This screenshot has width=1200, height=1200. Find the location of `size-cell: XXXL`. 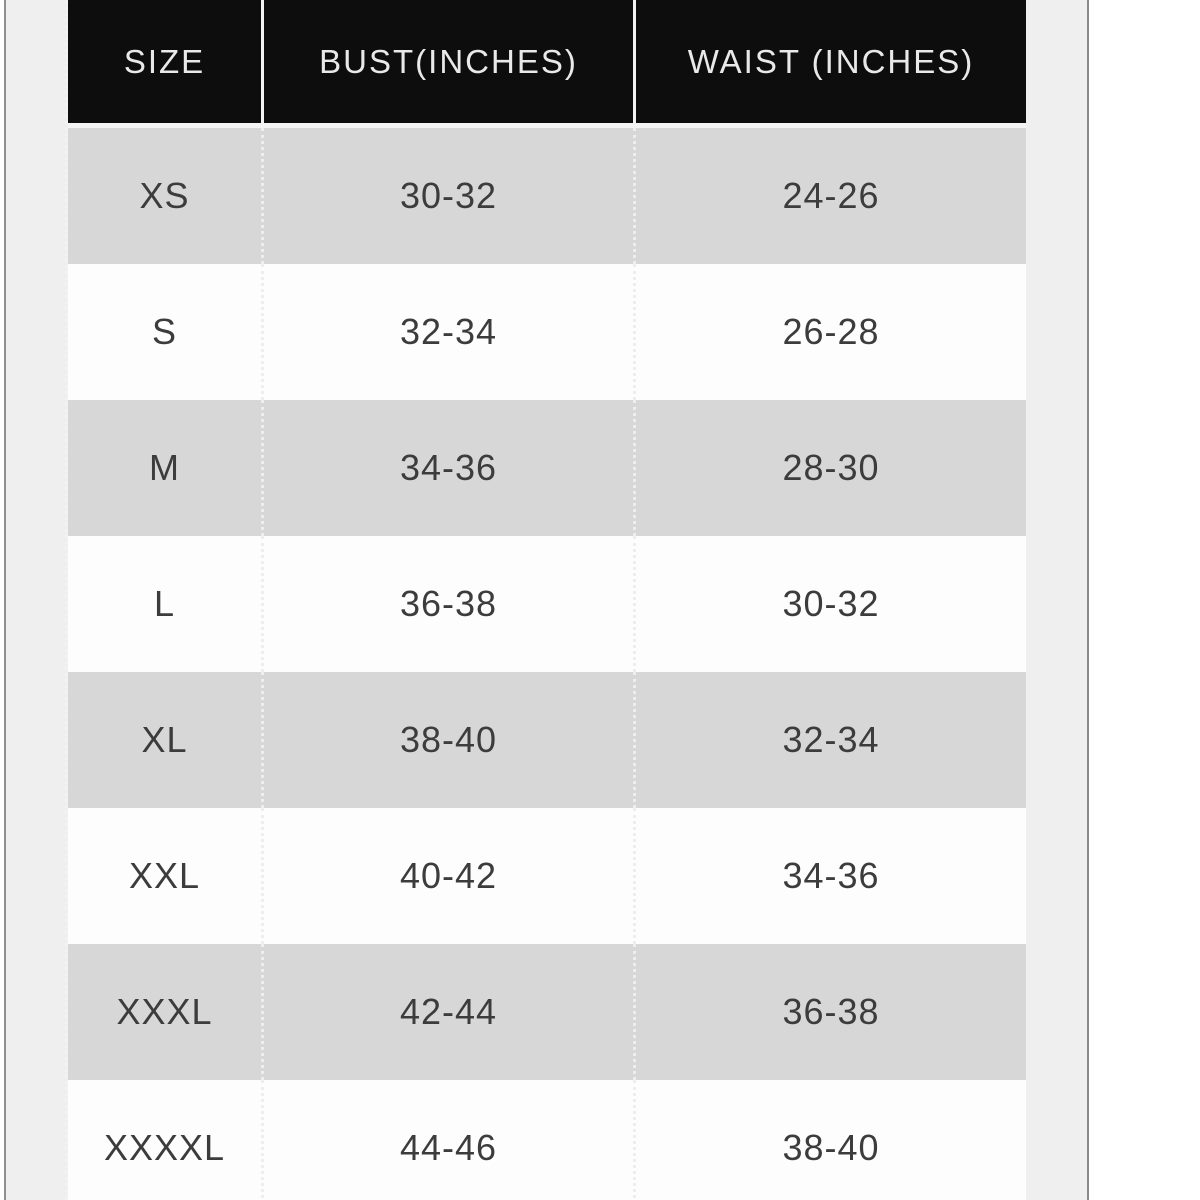

size-cell: XXXL is located at coordinates (164, 1011).